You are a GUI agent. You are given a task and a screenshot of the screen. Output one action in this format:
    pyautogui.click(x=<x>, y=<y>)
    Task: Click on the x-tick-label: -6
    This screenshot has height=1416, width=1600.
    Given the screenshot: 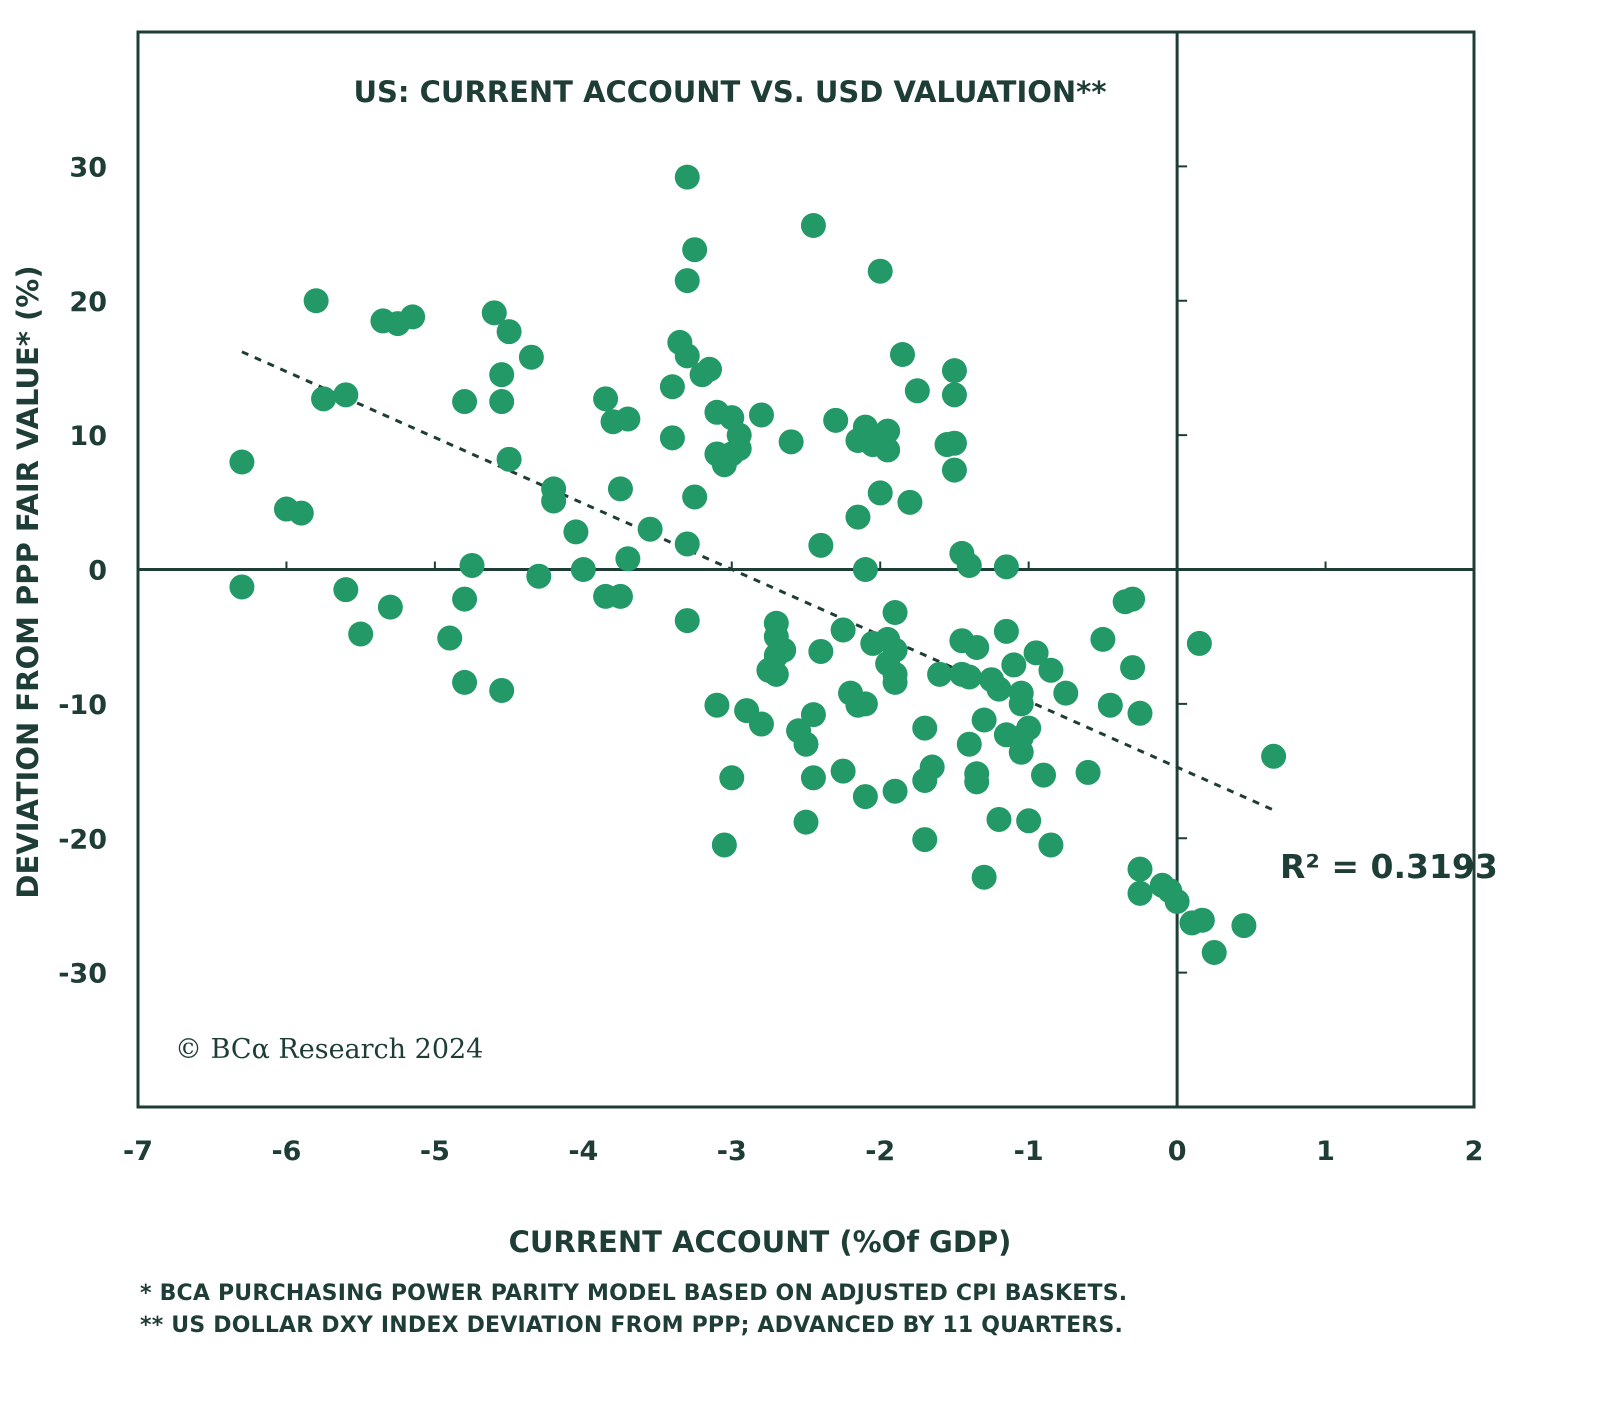 What is the action you would take?
    pyautogui.click(x=286, y=1151)
    